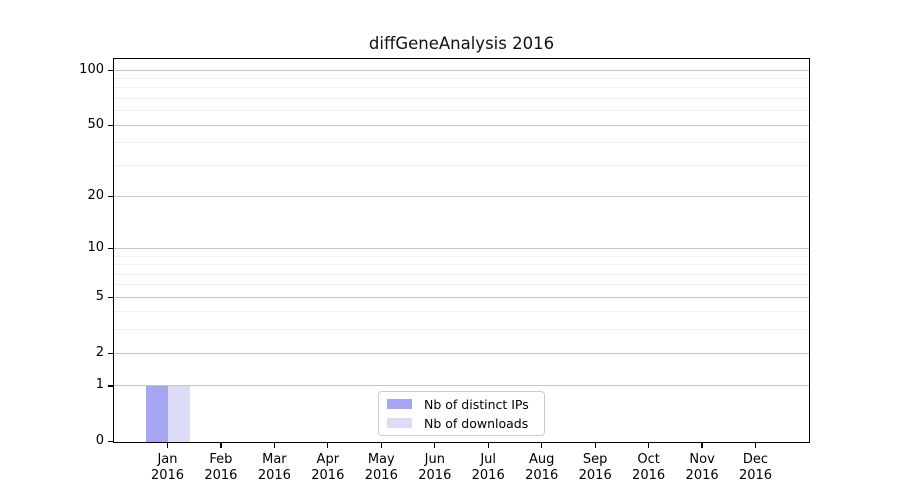 Image resolution: width=900 pixels, height=500 pixels. I want to click on x-tick-label: Jan 2016, so click(167, 467).